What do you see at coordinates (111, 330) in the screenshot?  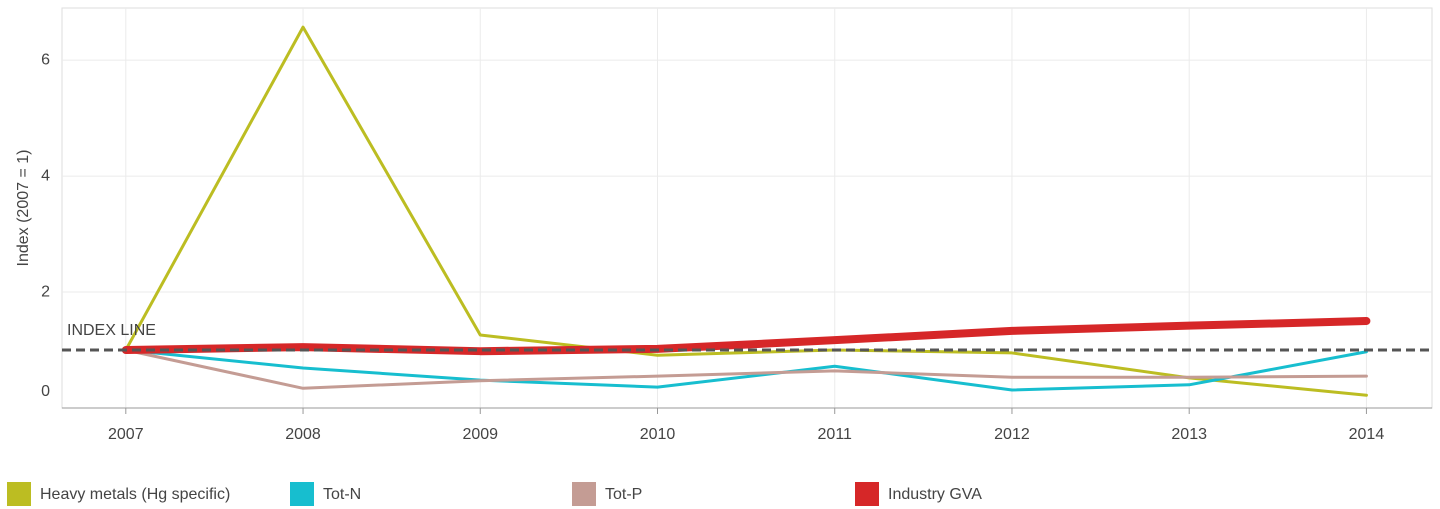 I see `index-line-label: INDEX LINE` at bounding box center [111, 330].